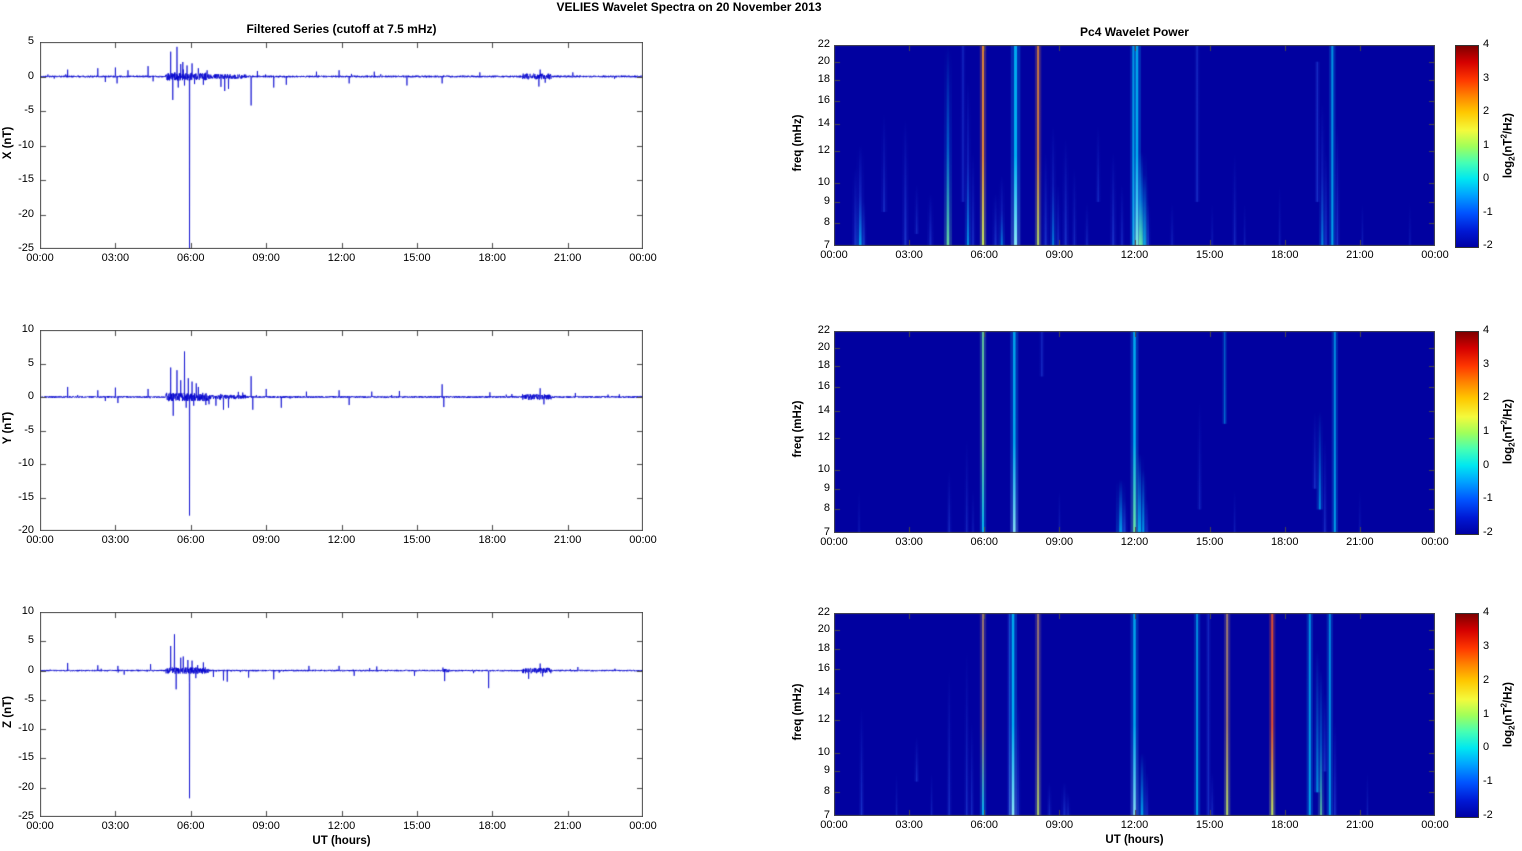 This screenshot has width=1522, height=851. Describe the element at coordinates (26, 816) in the screenshot. I see `ts-z-ytick-7: -25` at that location.